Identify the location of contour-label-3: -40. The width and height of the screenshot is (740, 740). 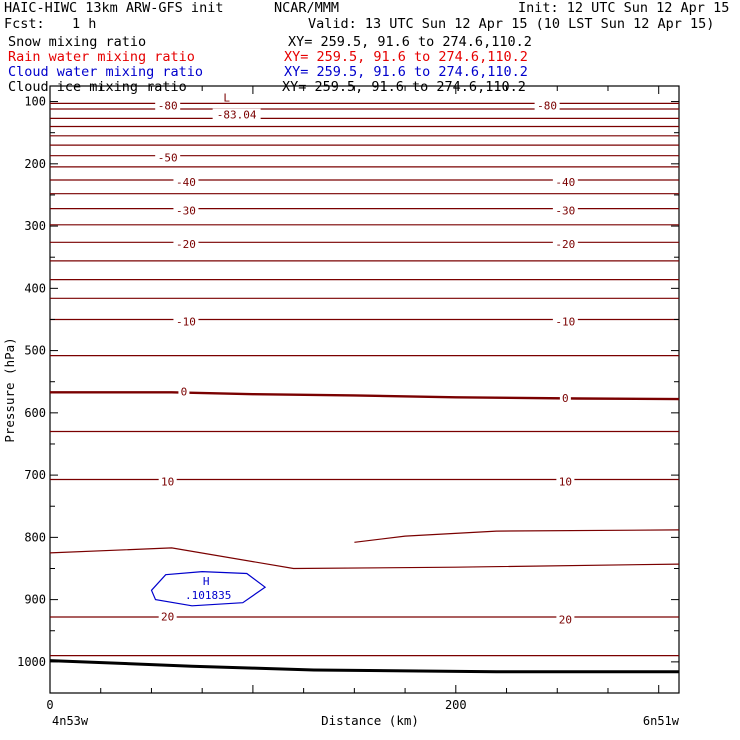
(186, 182).